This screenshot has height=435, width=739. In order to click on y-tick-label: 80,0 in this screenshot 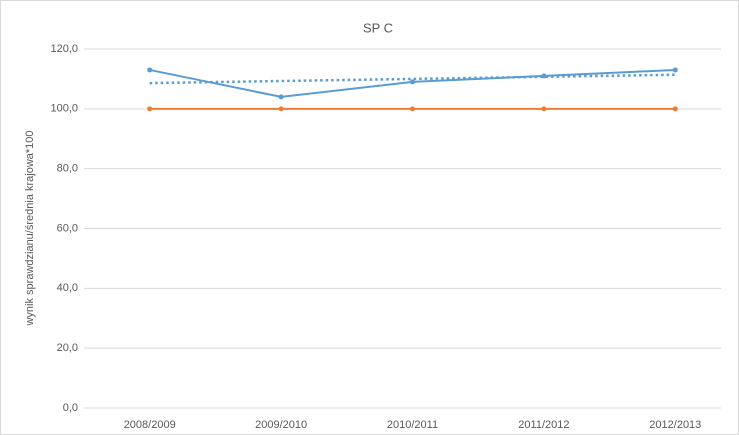, I will do `click(67, 169)`.